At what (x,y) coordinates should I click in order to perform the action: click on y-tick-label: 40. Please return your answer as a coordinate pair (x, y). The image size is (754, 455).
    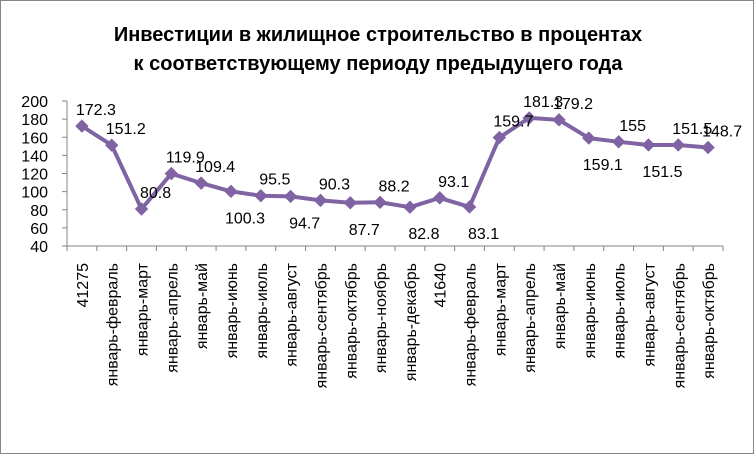
    Looking at the image, I should click on (39, 247).